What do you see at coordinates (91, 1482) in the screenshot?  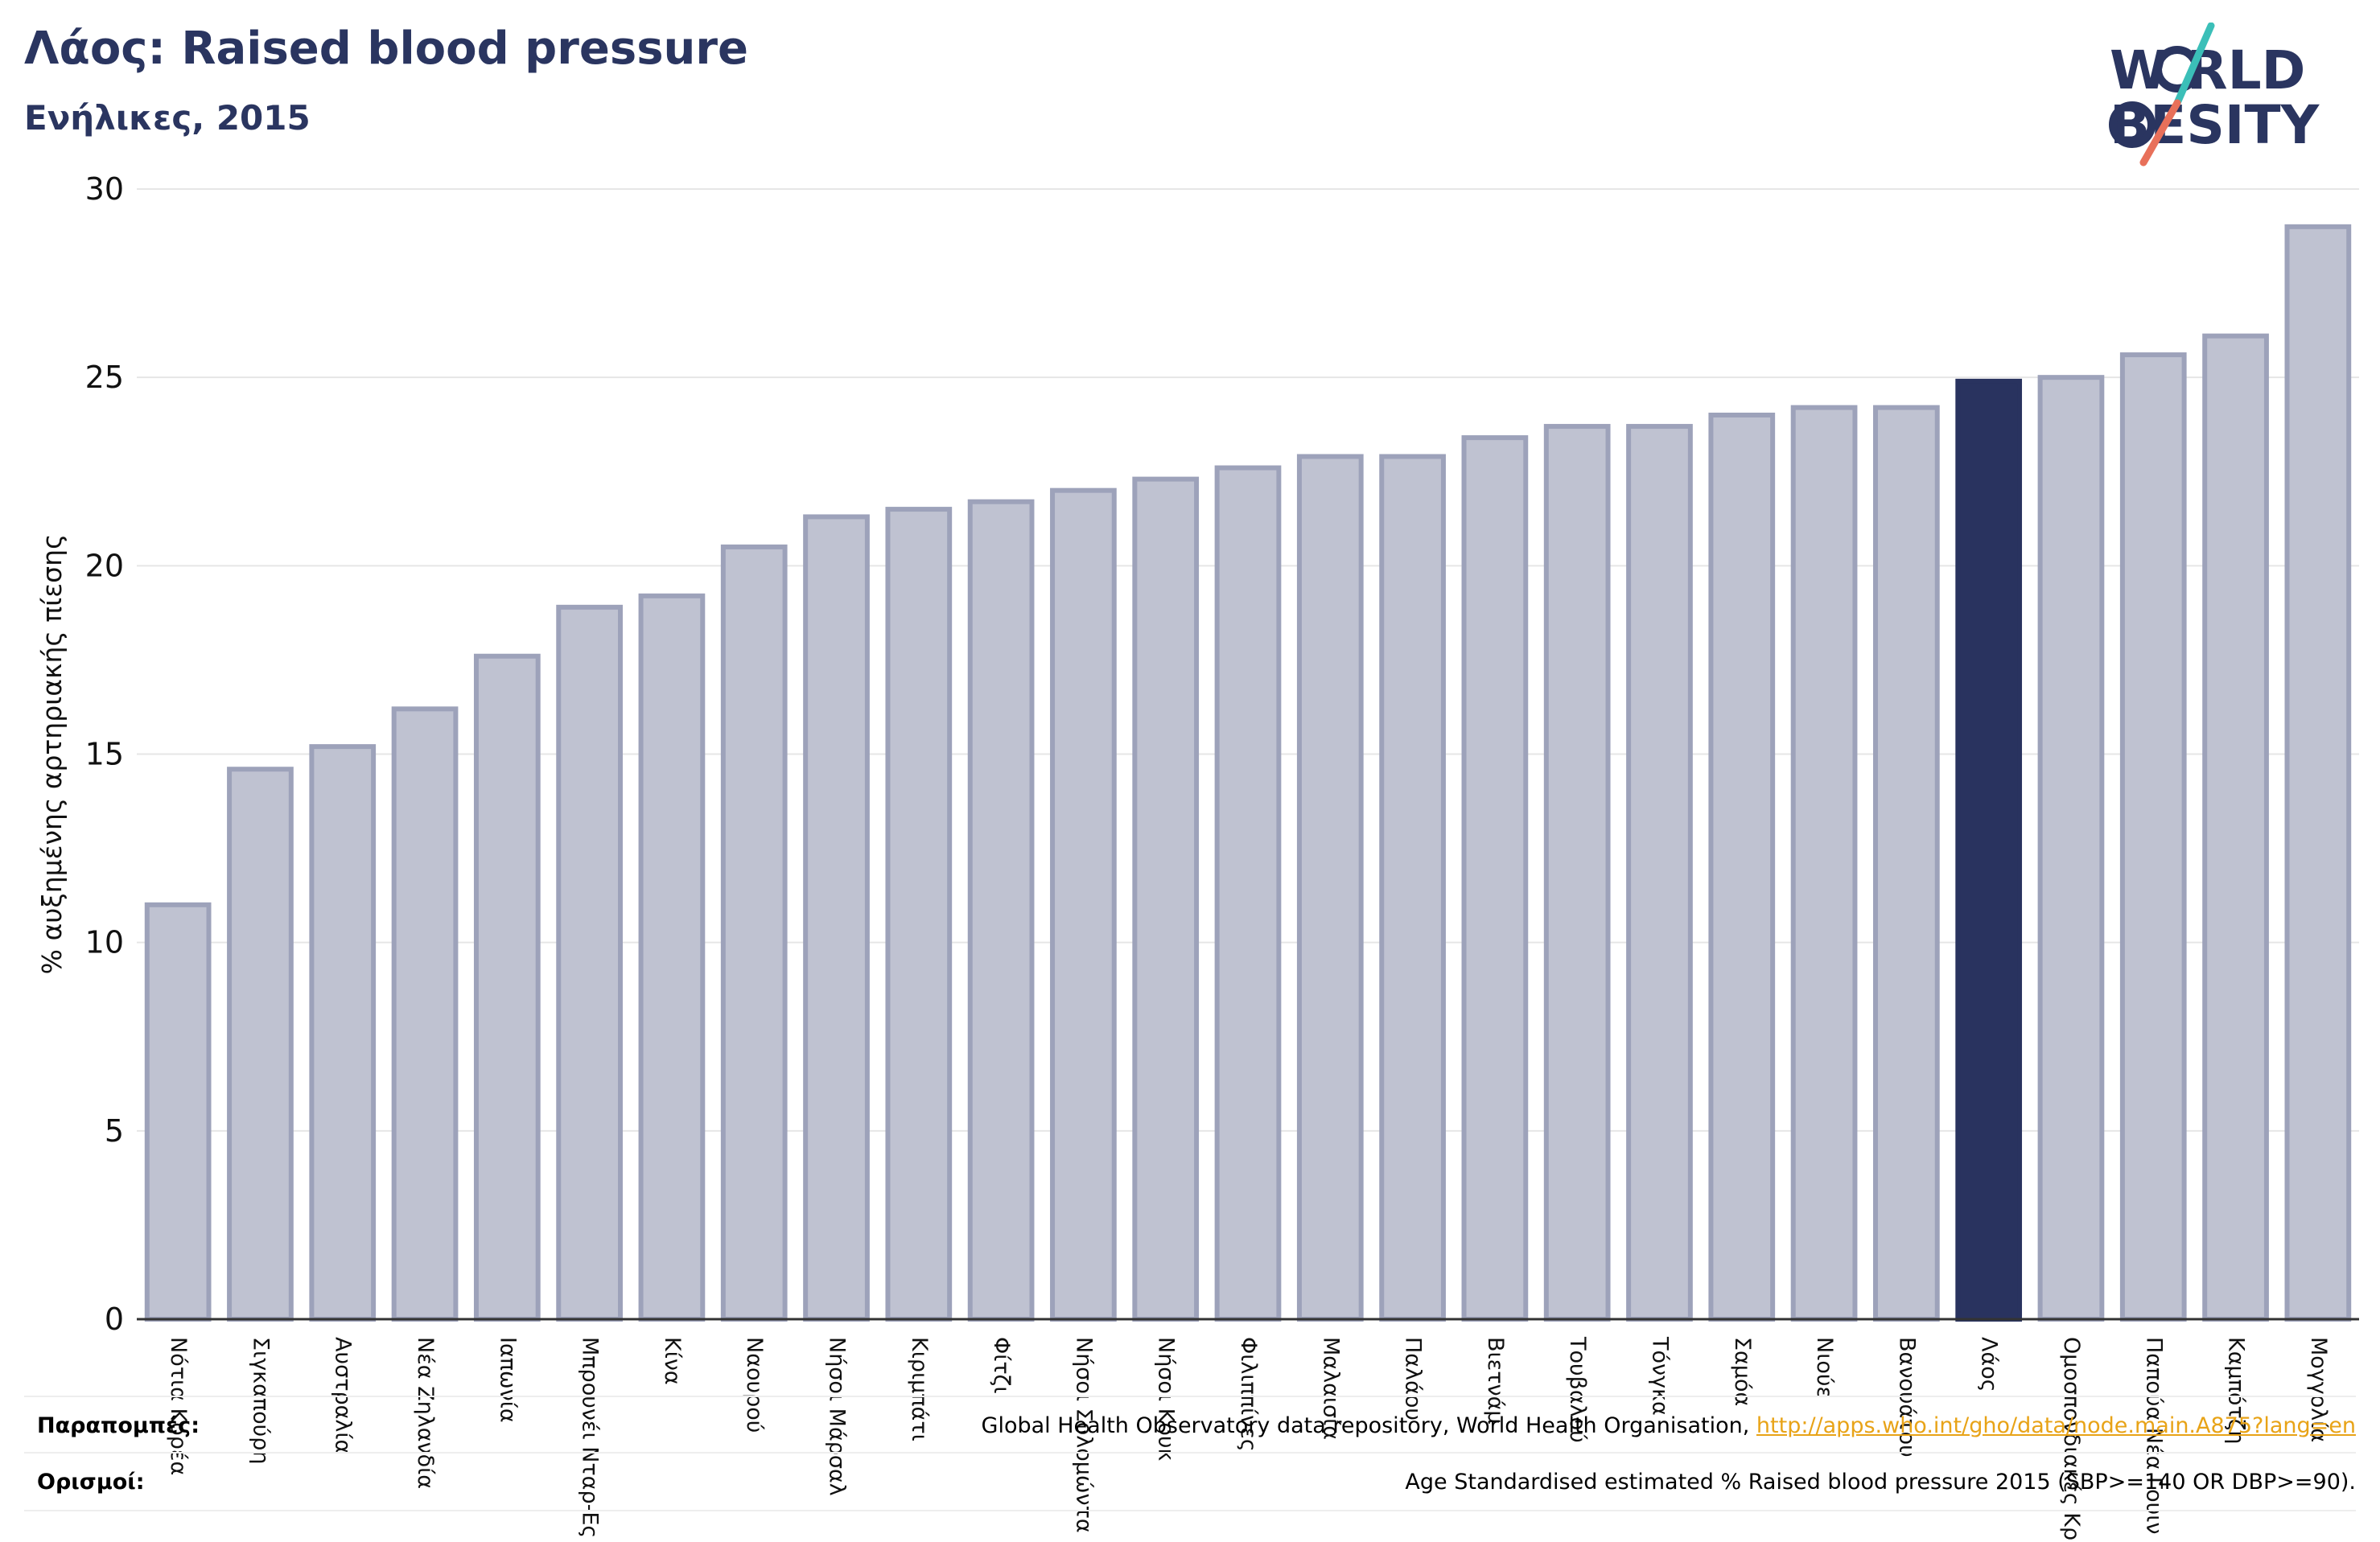 I see `definitions-label: Ορισμοί:` at bounding box center [91, 1482].